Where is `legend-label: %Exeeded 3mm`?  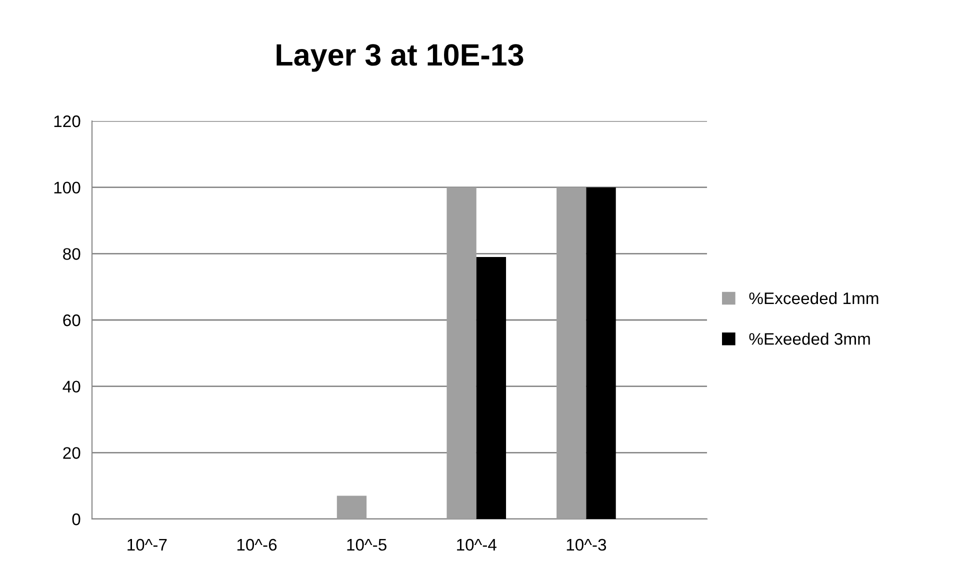 legend-label: %Exeeded 3mm is located at coordinates (809, 338).